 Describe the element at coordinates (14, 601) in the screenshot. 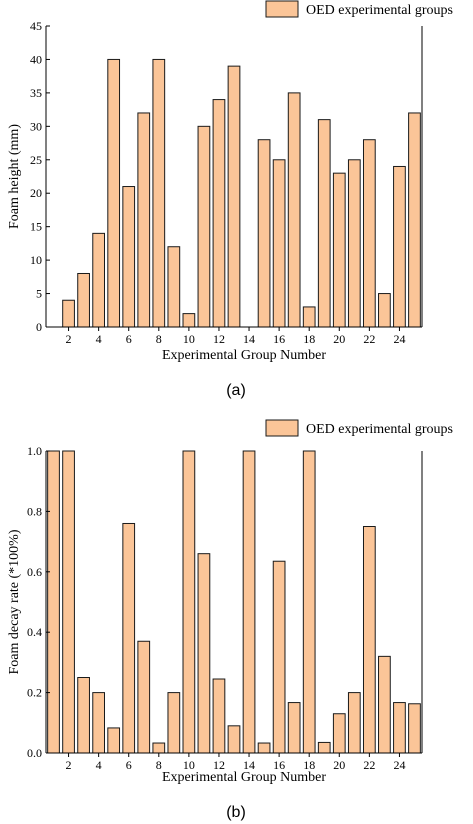

I see `y-axis-title: Foam decay rate (*100%)` at that location.